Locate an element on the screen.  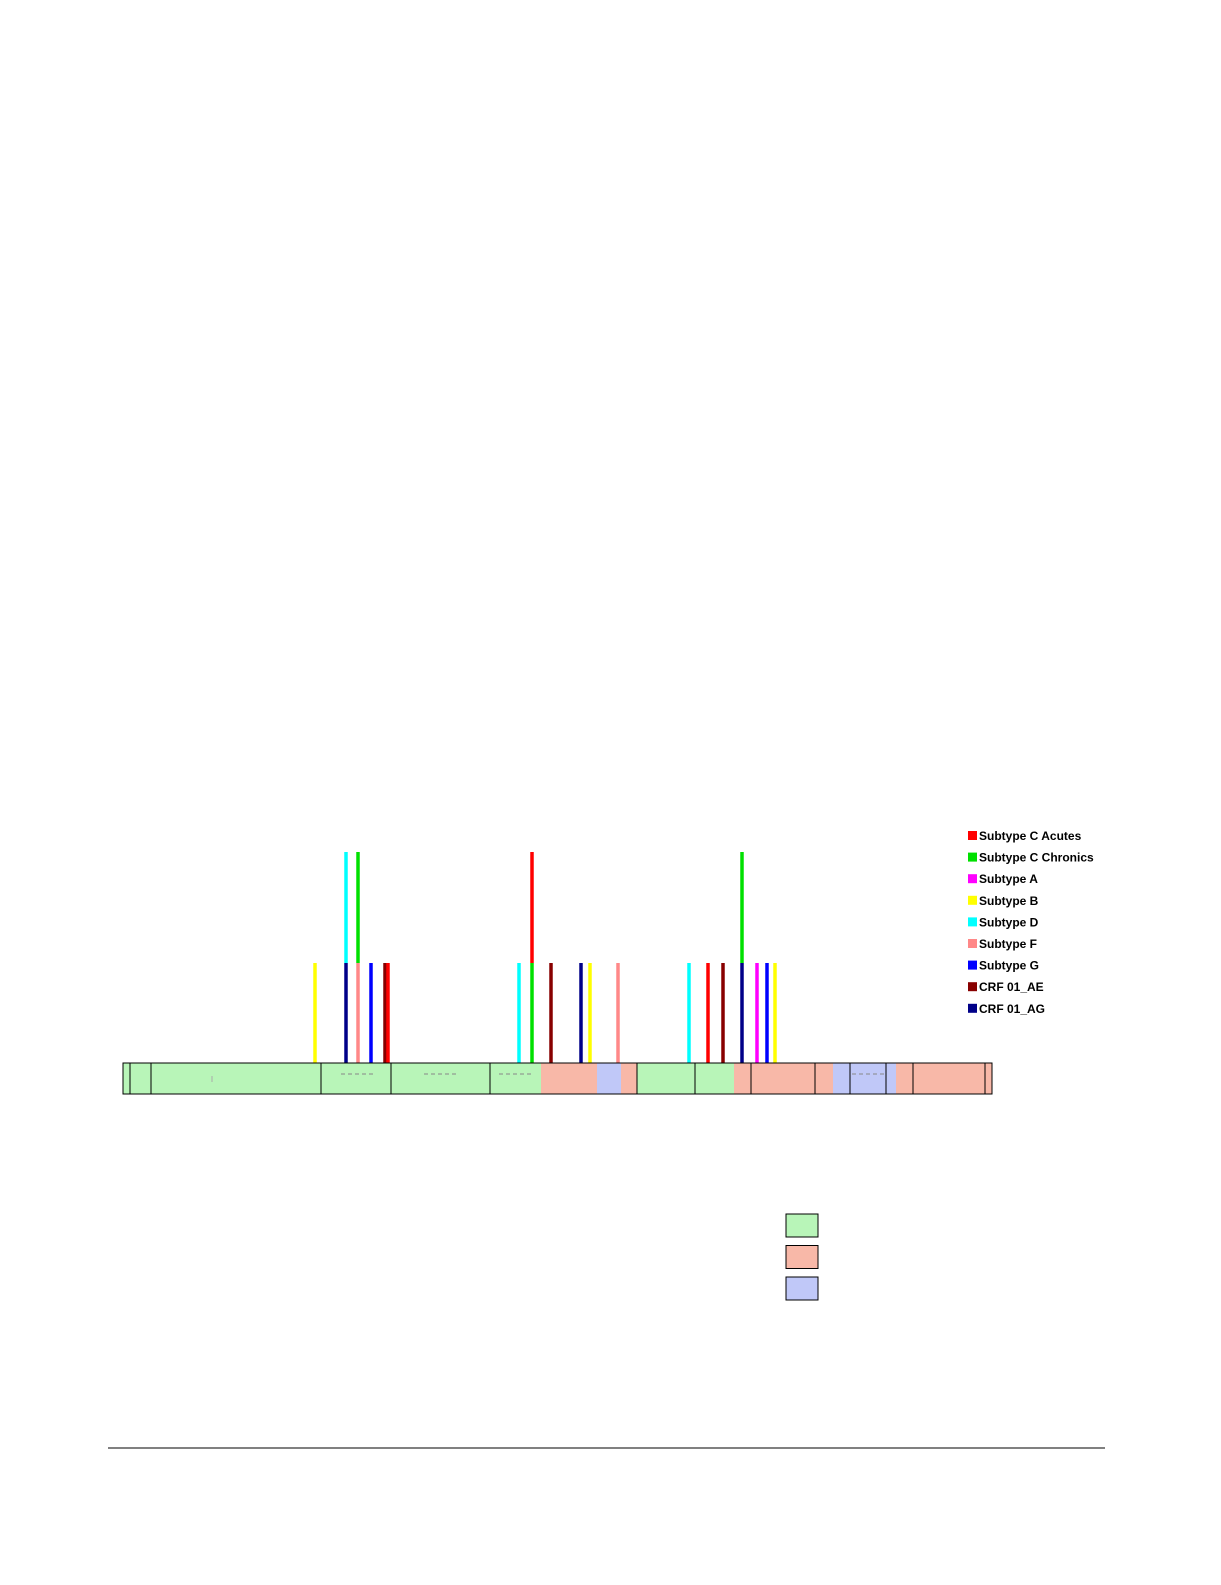
legend-label: CRF 01_AE is located at coordinates (1011, 987).